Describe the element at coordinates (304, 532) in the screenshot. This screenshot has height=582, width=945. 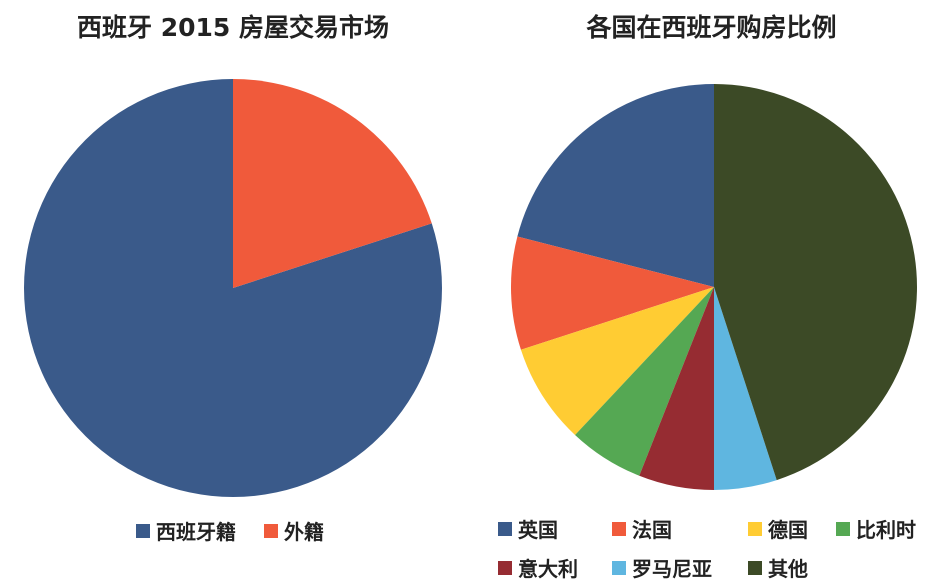
I see `legend-label: 外籍` at that location.